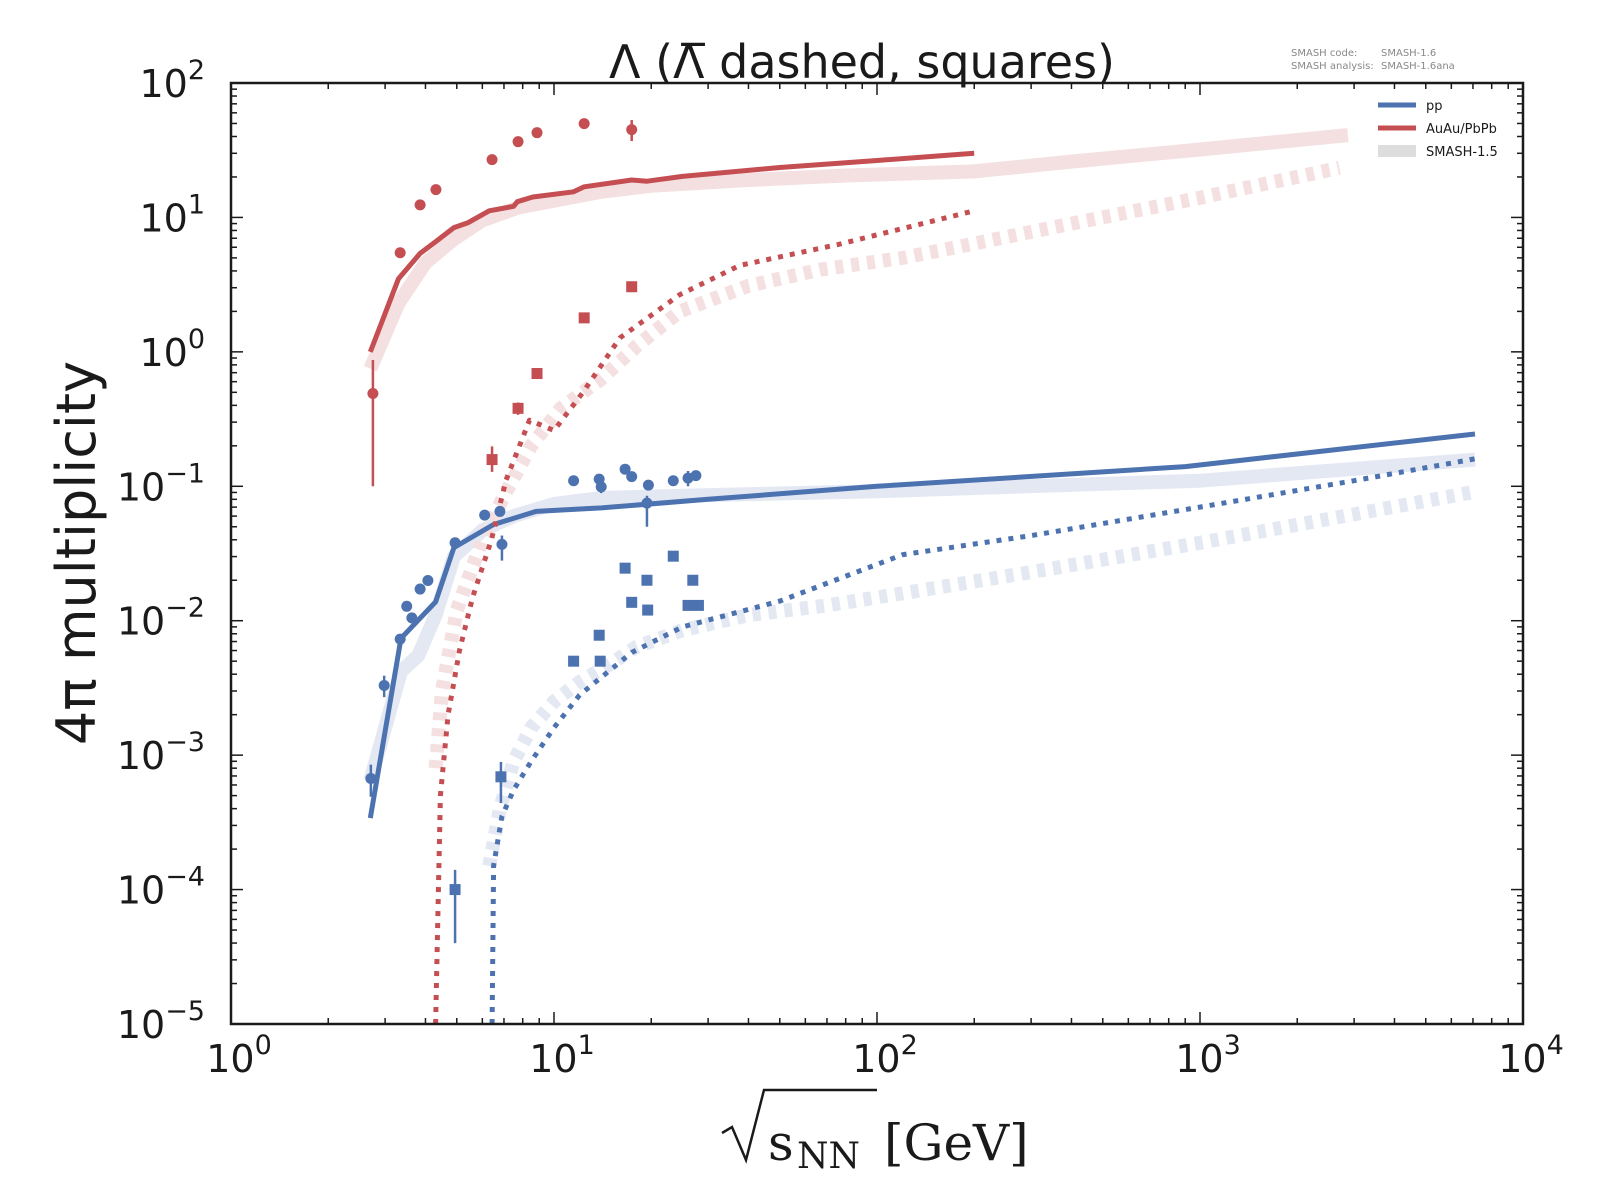 This screenshot has width=1600, height=1200. I want to click on y-tick-label: 10⁻⁵, so click(161, 1021).